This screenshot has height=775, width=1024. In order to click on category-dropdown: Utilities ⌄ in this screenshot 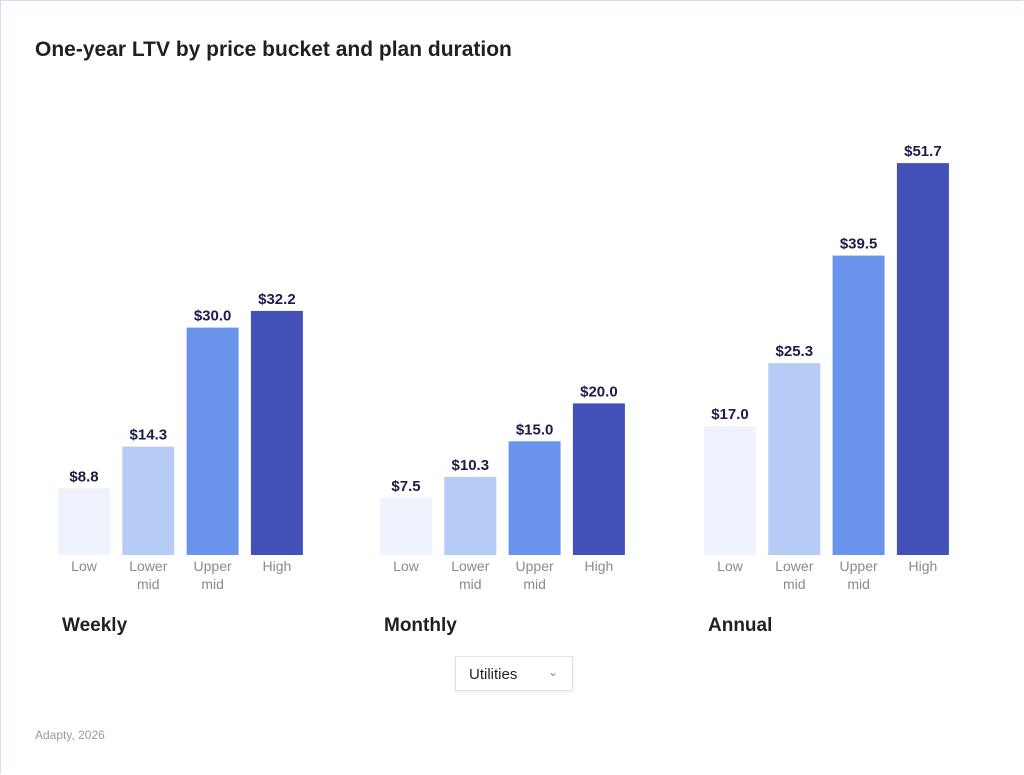, I will do `click(514, 673)`.